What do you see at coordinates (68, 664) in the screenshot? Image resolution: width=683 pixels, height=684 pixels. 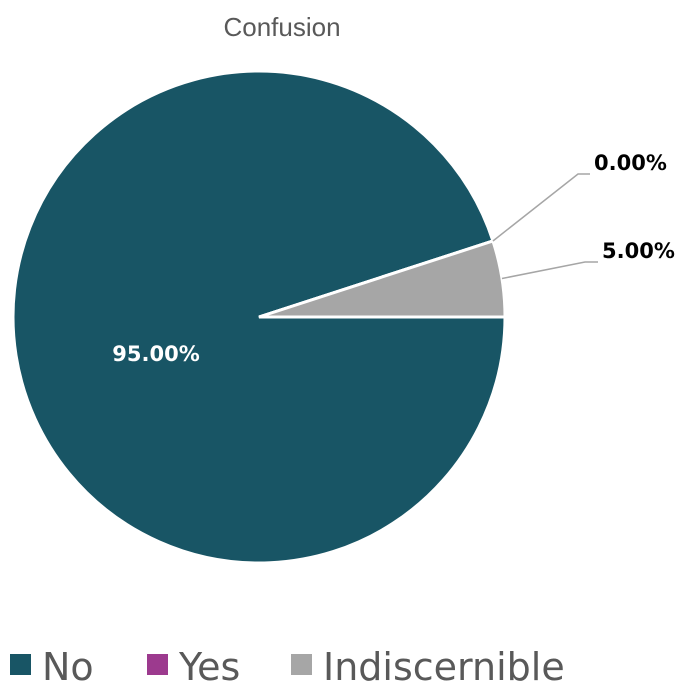 I see `legend-label-no: No` at bounding box center [68, 664].